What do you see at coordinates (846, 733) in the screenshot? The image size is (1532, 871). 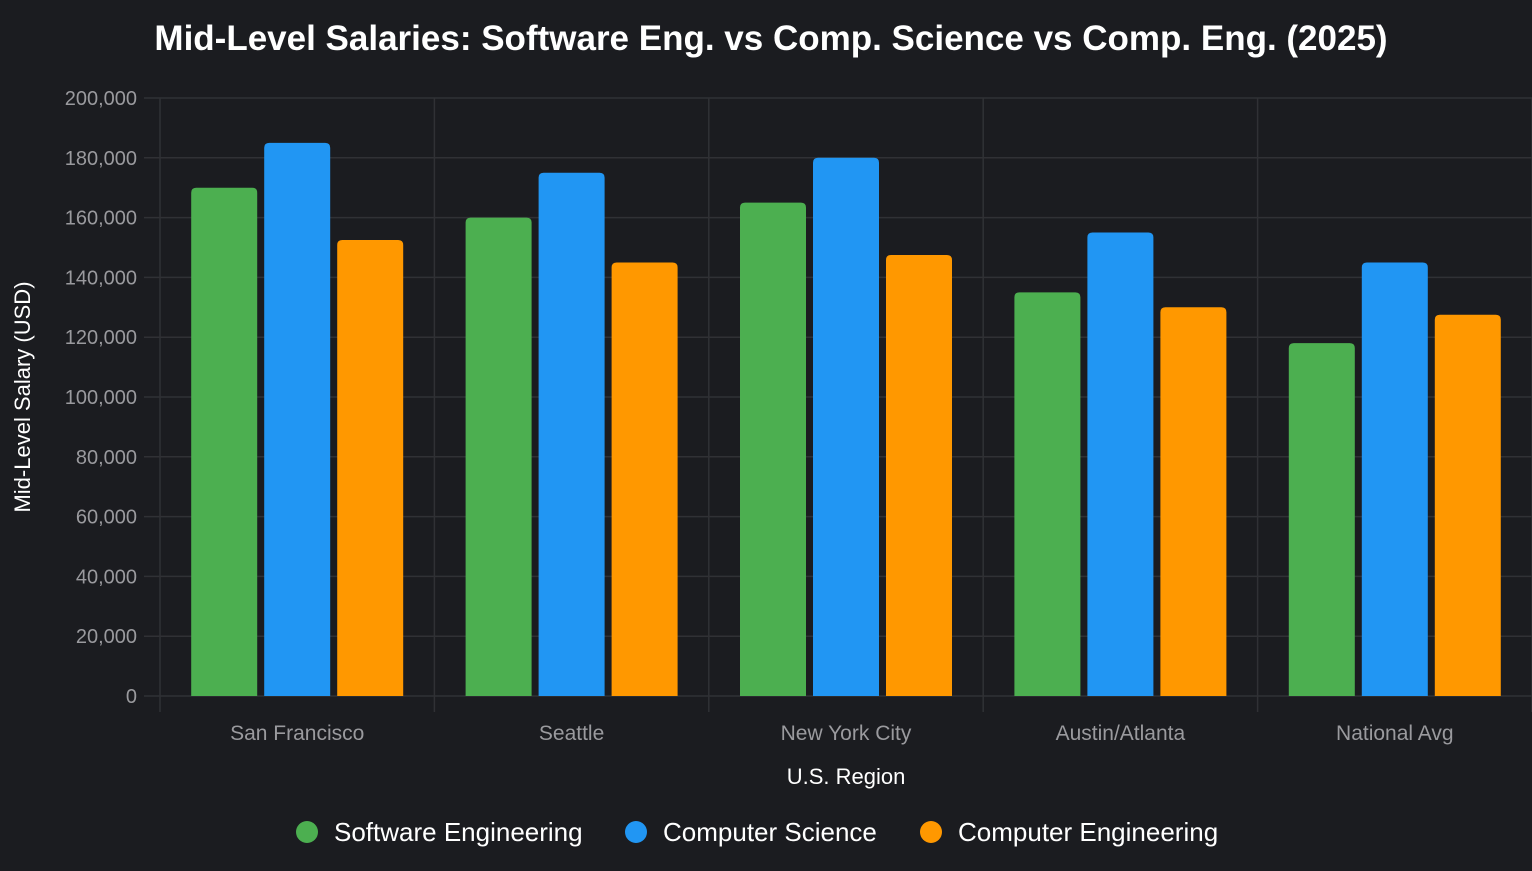 I see `x-tick-label: New York City` at bounding box center [846, 733].